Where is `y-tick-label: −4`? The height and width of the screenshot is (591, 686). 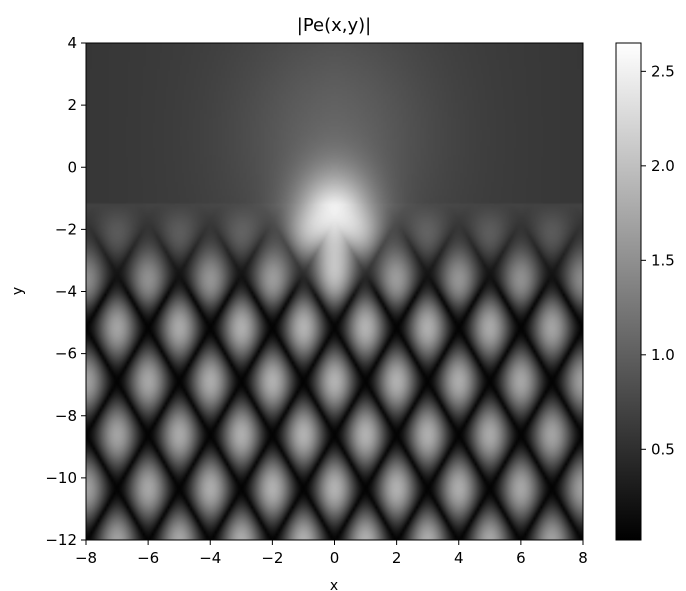
y-tick-label: −4 is located at coordinates (66, 292).